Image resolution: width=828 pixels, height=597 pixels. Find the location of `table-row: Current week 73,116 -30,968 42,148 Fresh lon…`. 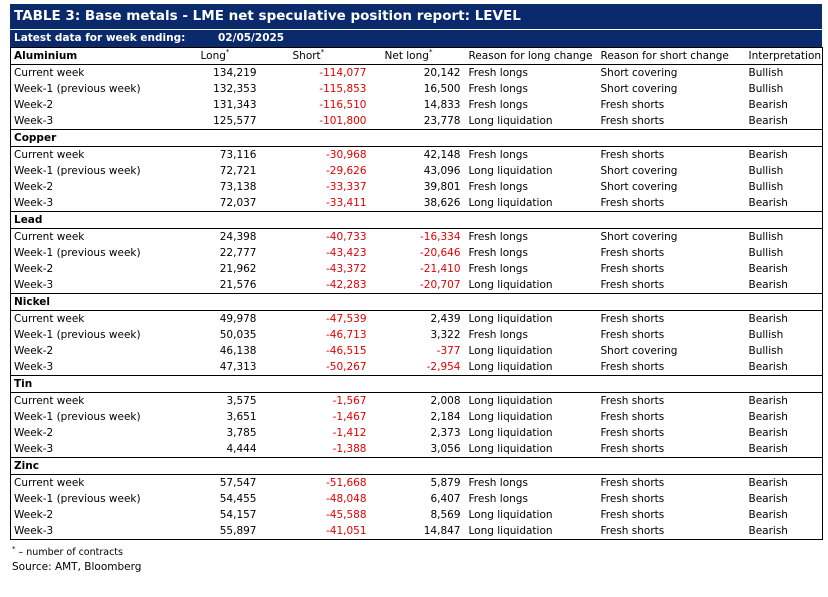

table-row: Current week 73,116 -30,968 42,148 Fresh lon… is located at coordinates (416, 154).